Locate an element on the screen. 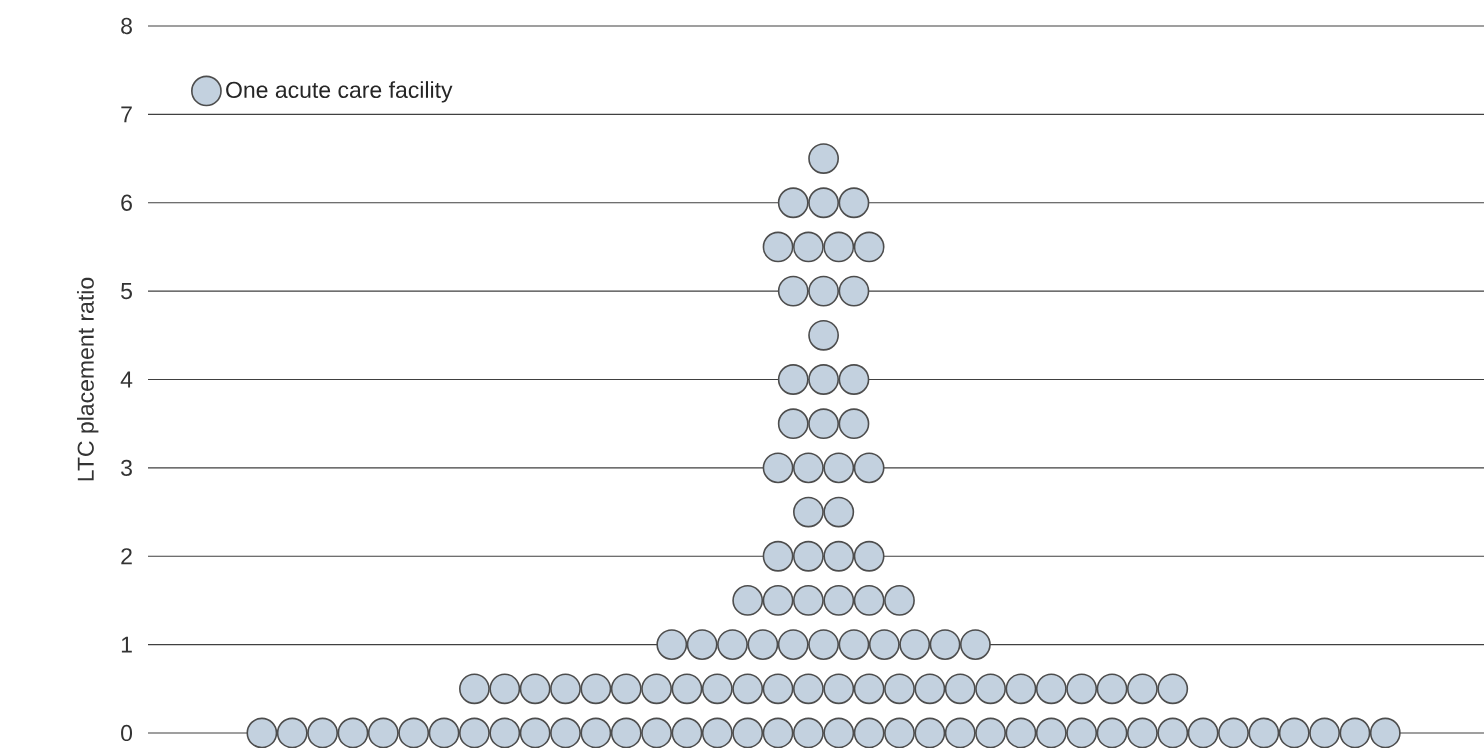 The width and height of the screenshot is (1484, 748). y-tick-label: 2 is located at coordinates (126, 556).